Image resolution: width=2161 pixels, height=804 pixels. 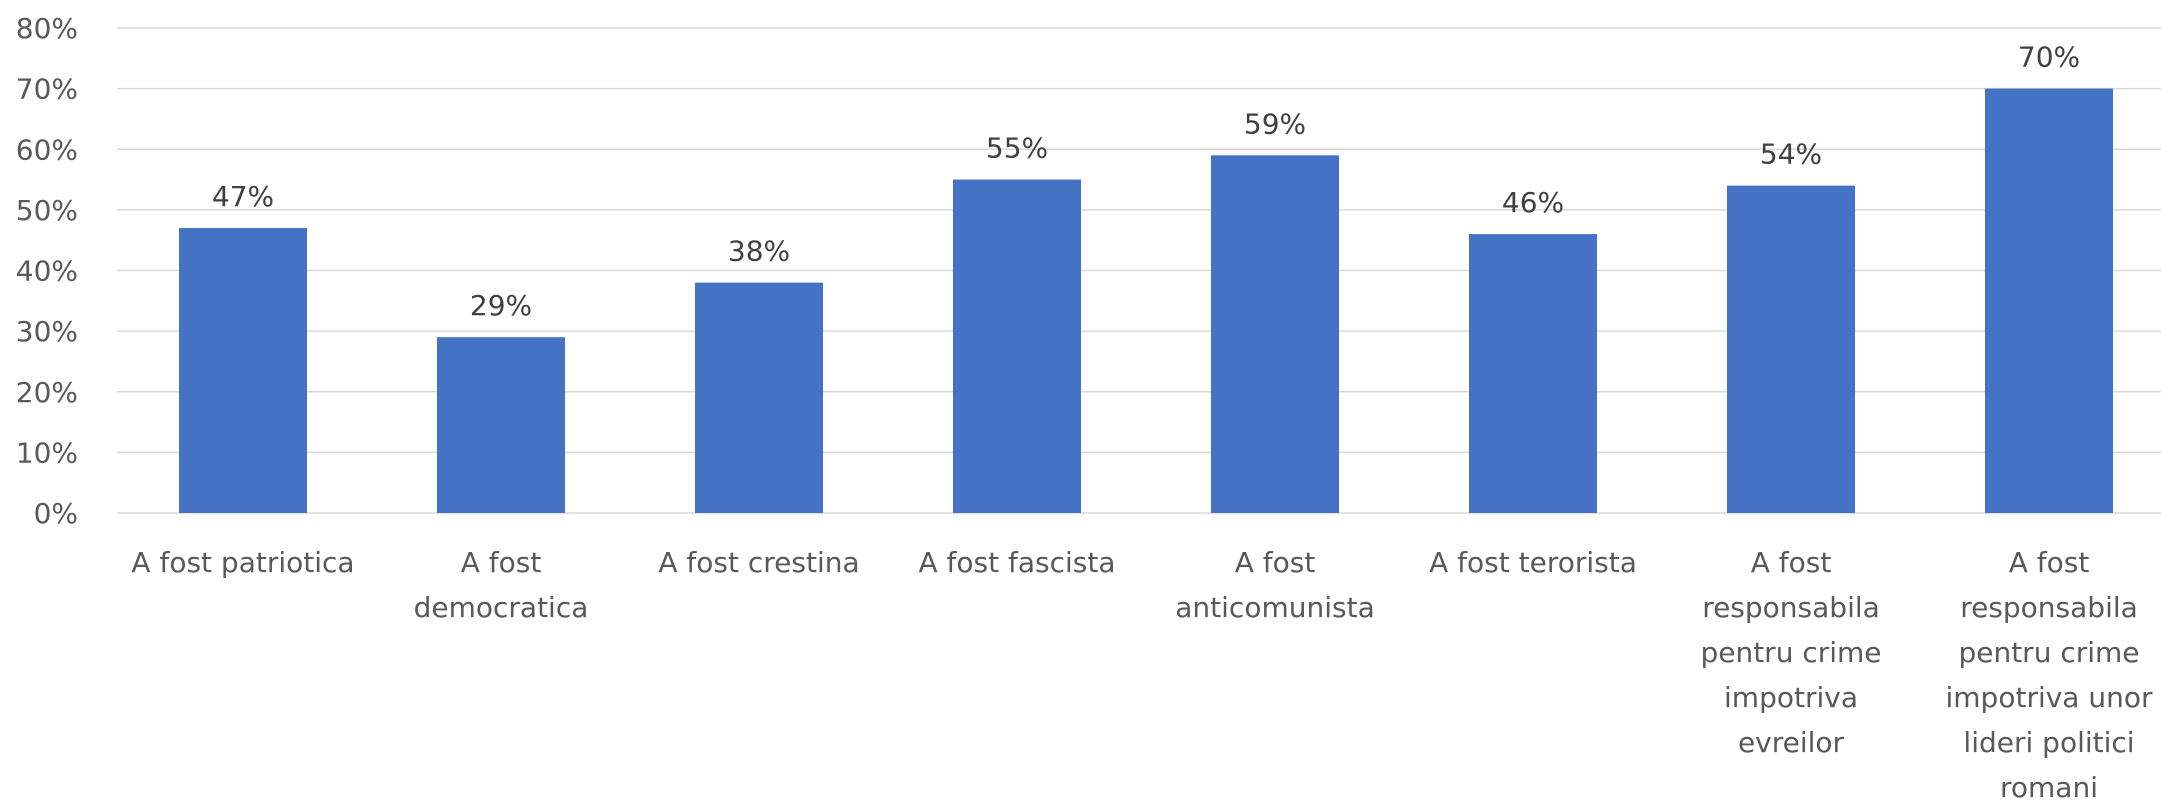 I want to click on y-axis-ticks: 0% 10% 20% 30% 40% 50% 60% 70% 80%, so click(x=47, y=271).